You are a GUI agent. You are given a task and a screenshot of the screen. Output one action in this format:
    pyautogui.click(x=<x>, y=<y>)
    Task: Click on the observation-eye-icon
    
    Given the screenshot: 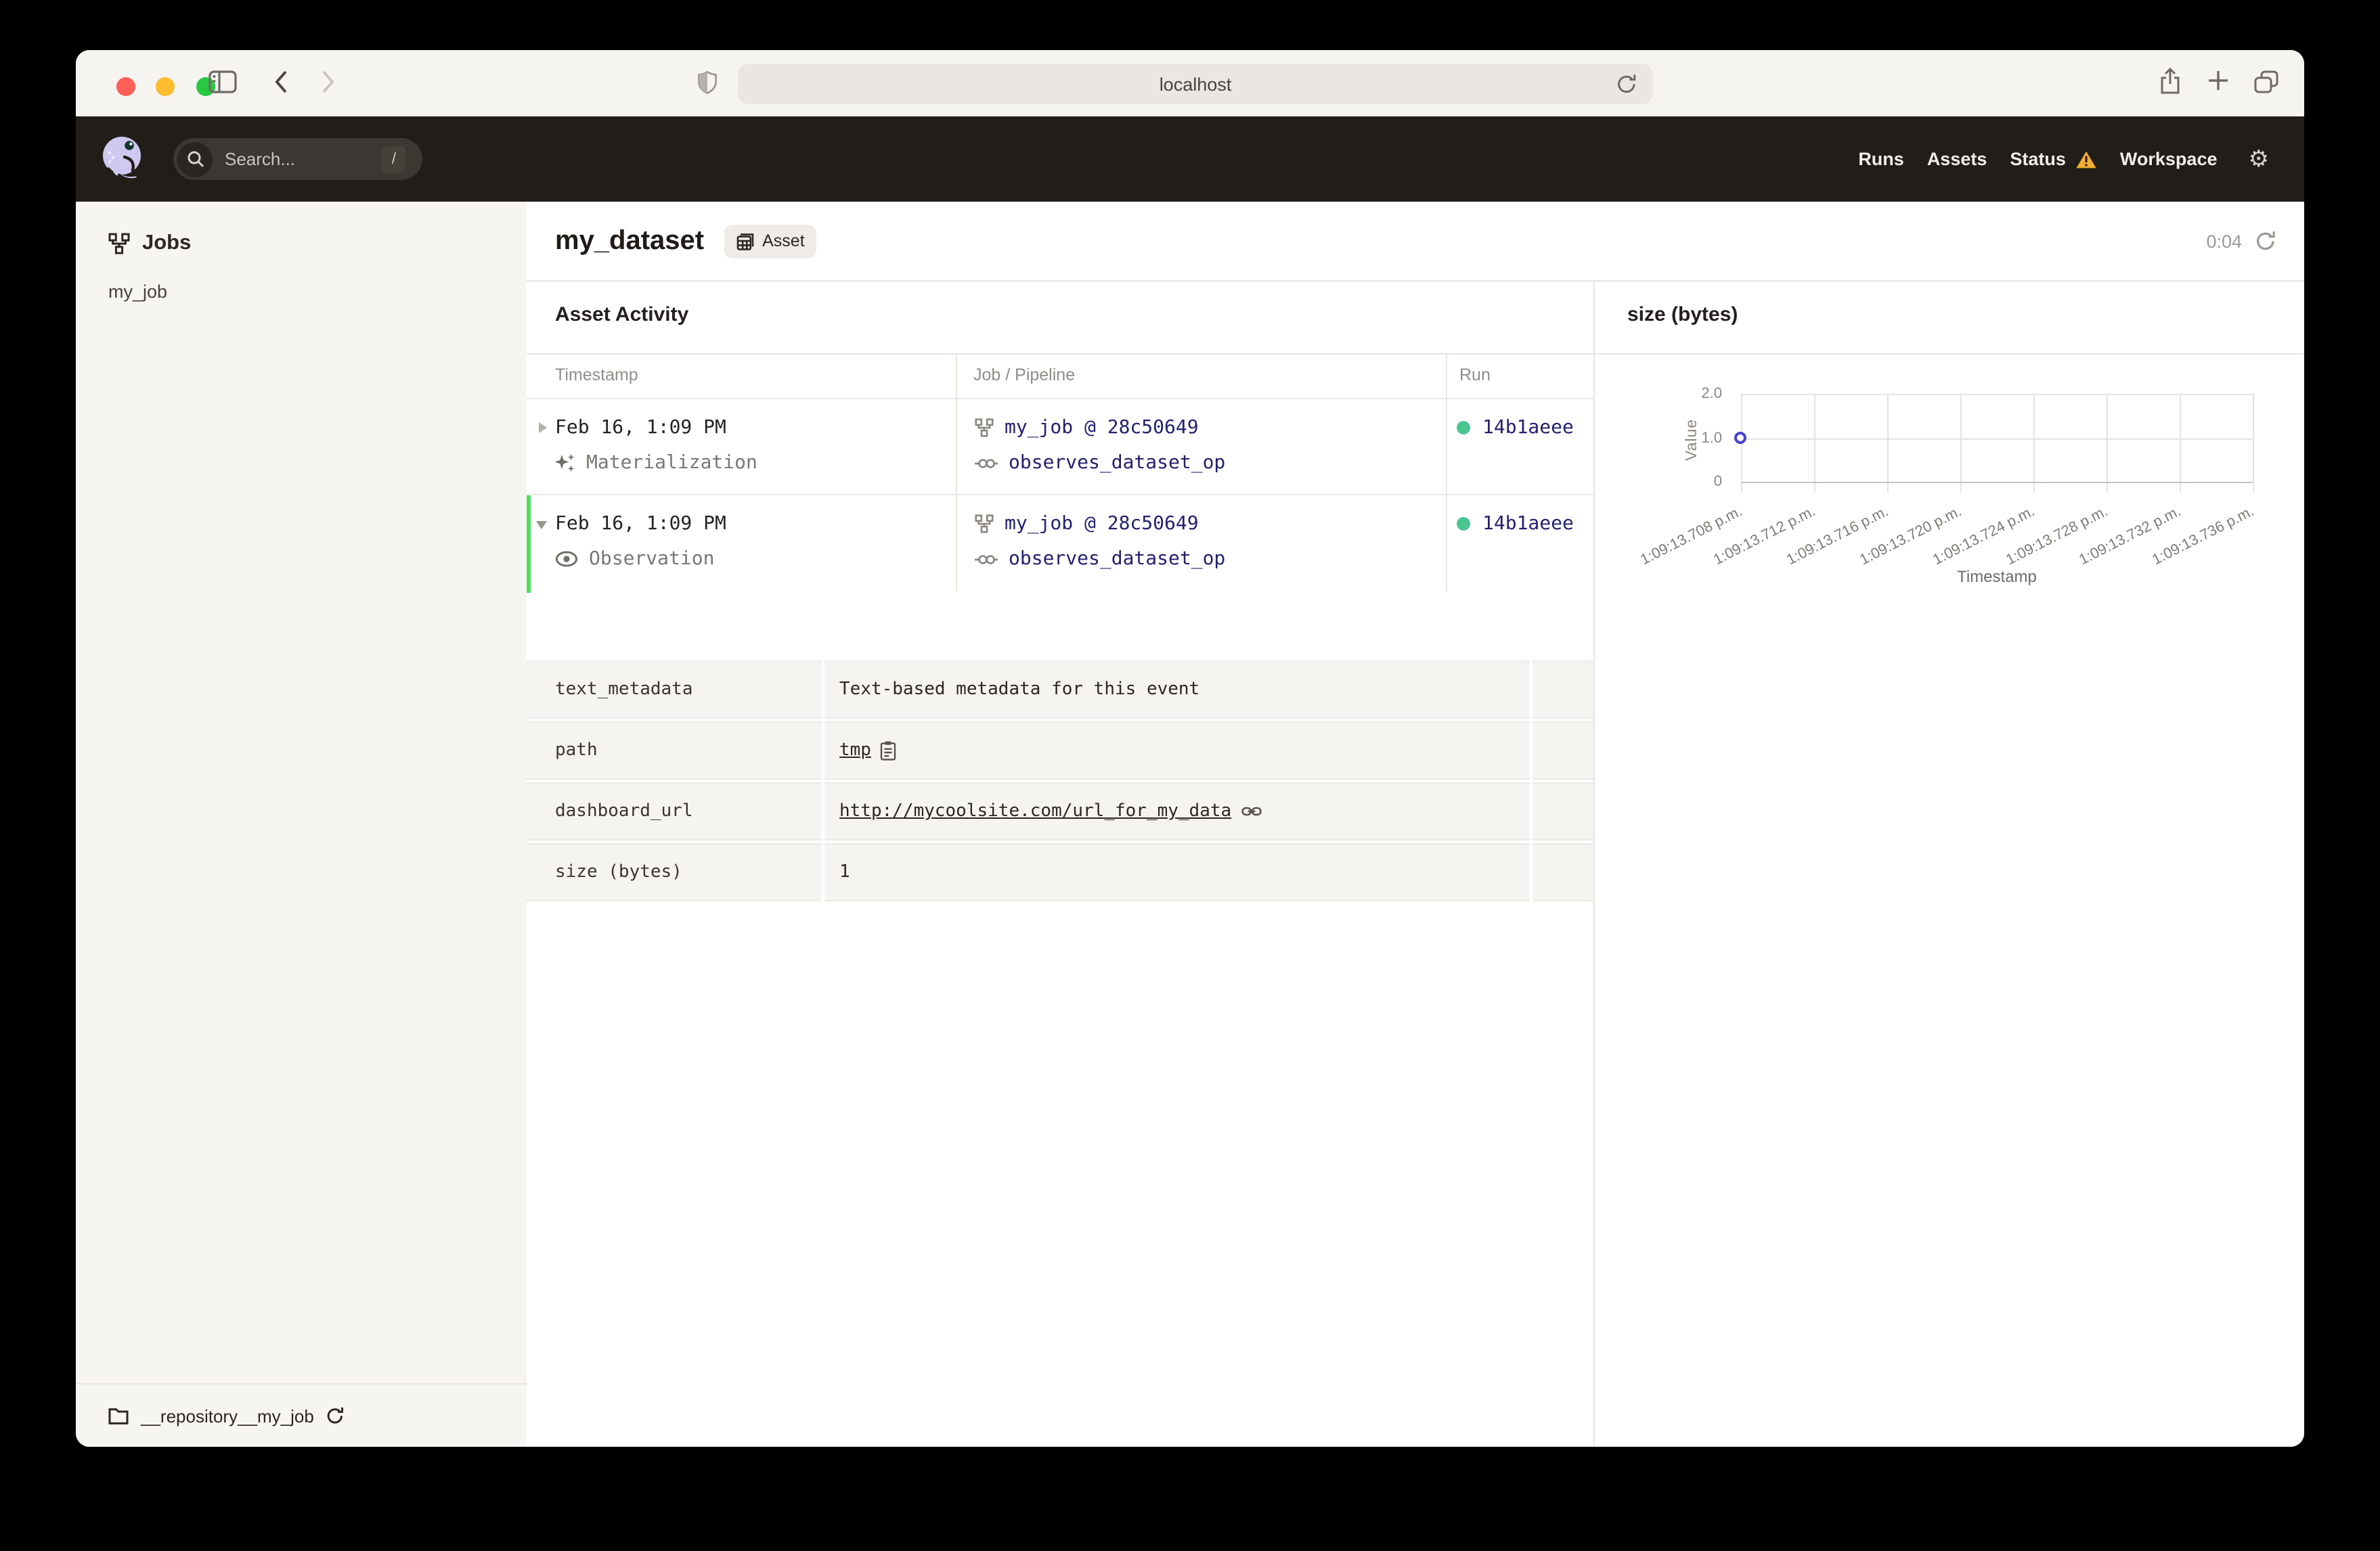 What is the action you would take?
    pyautogui.click(x=566, y=559)
    